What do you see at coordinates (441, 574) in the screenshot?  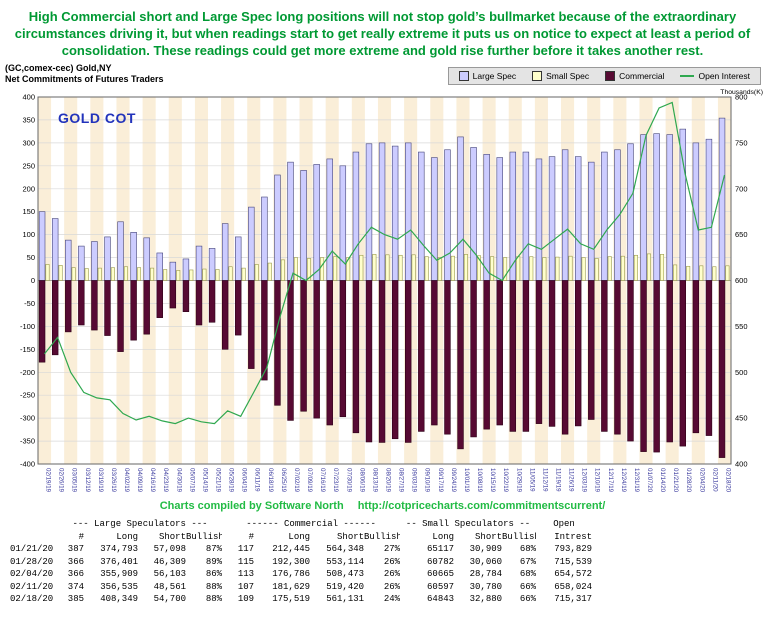 I see `table-cell: 60665` at bounding box center [441, 574].